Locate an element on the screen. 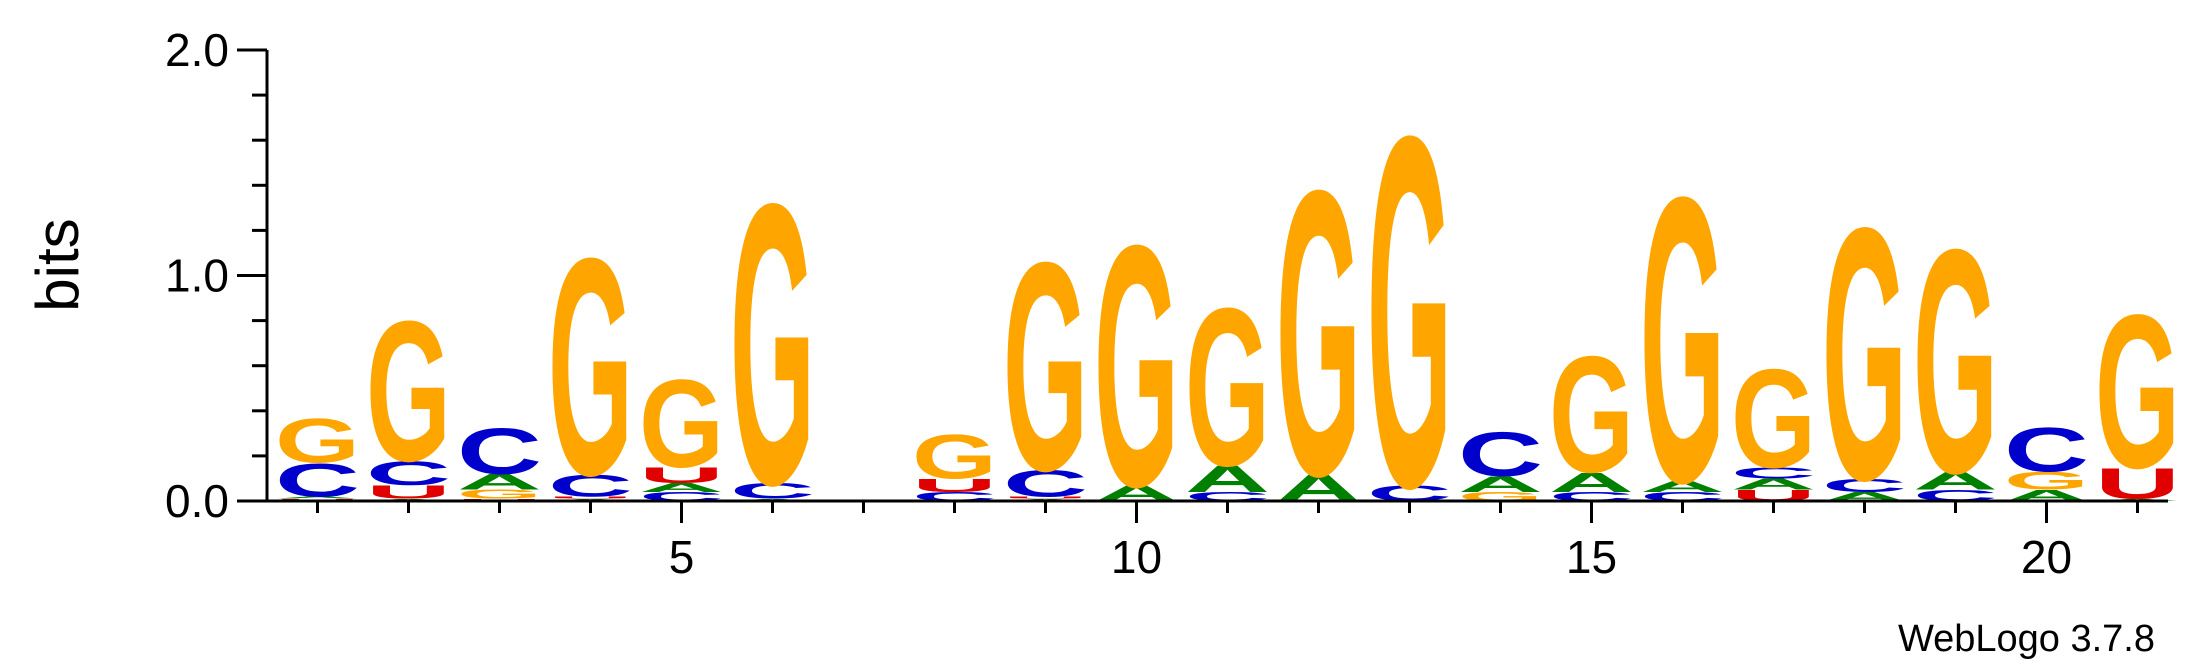  logo-stack-13: CG is located at coordinates (1409, 312).